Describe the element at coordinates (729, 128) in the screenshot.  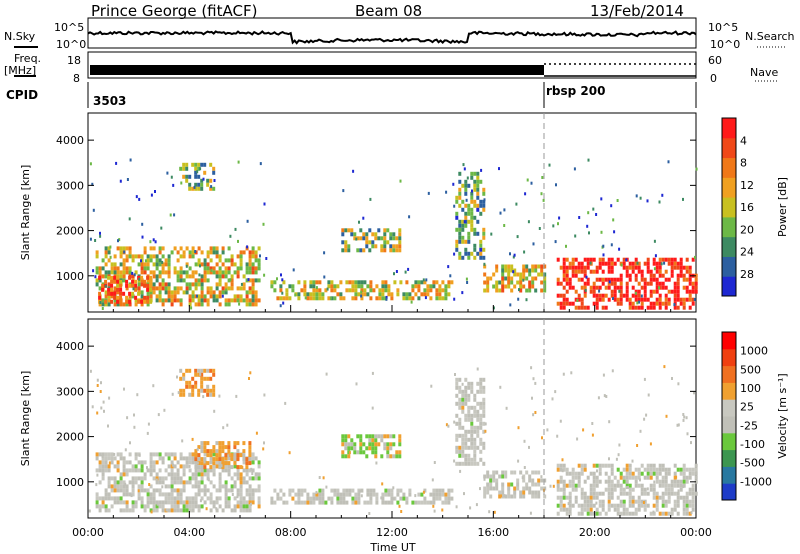
I see `colorbar-swatch` at that location.